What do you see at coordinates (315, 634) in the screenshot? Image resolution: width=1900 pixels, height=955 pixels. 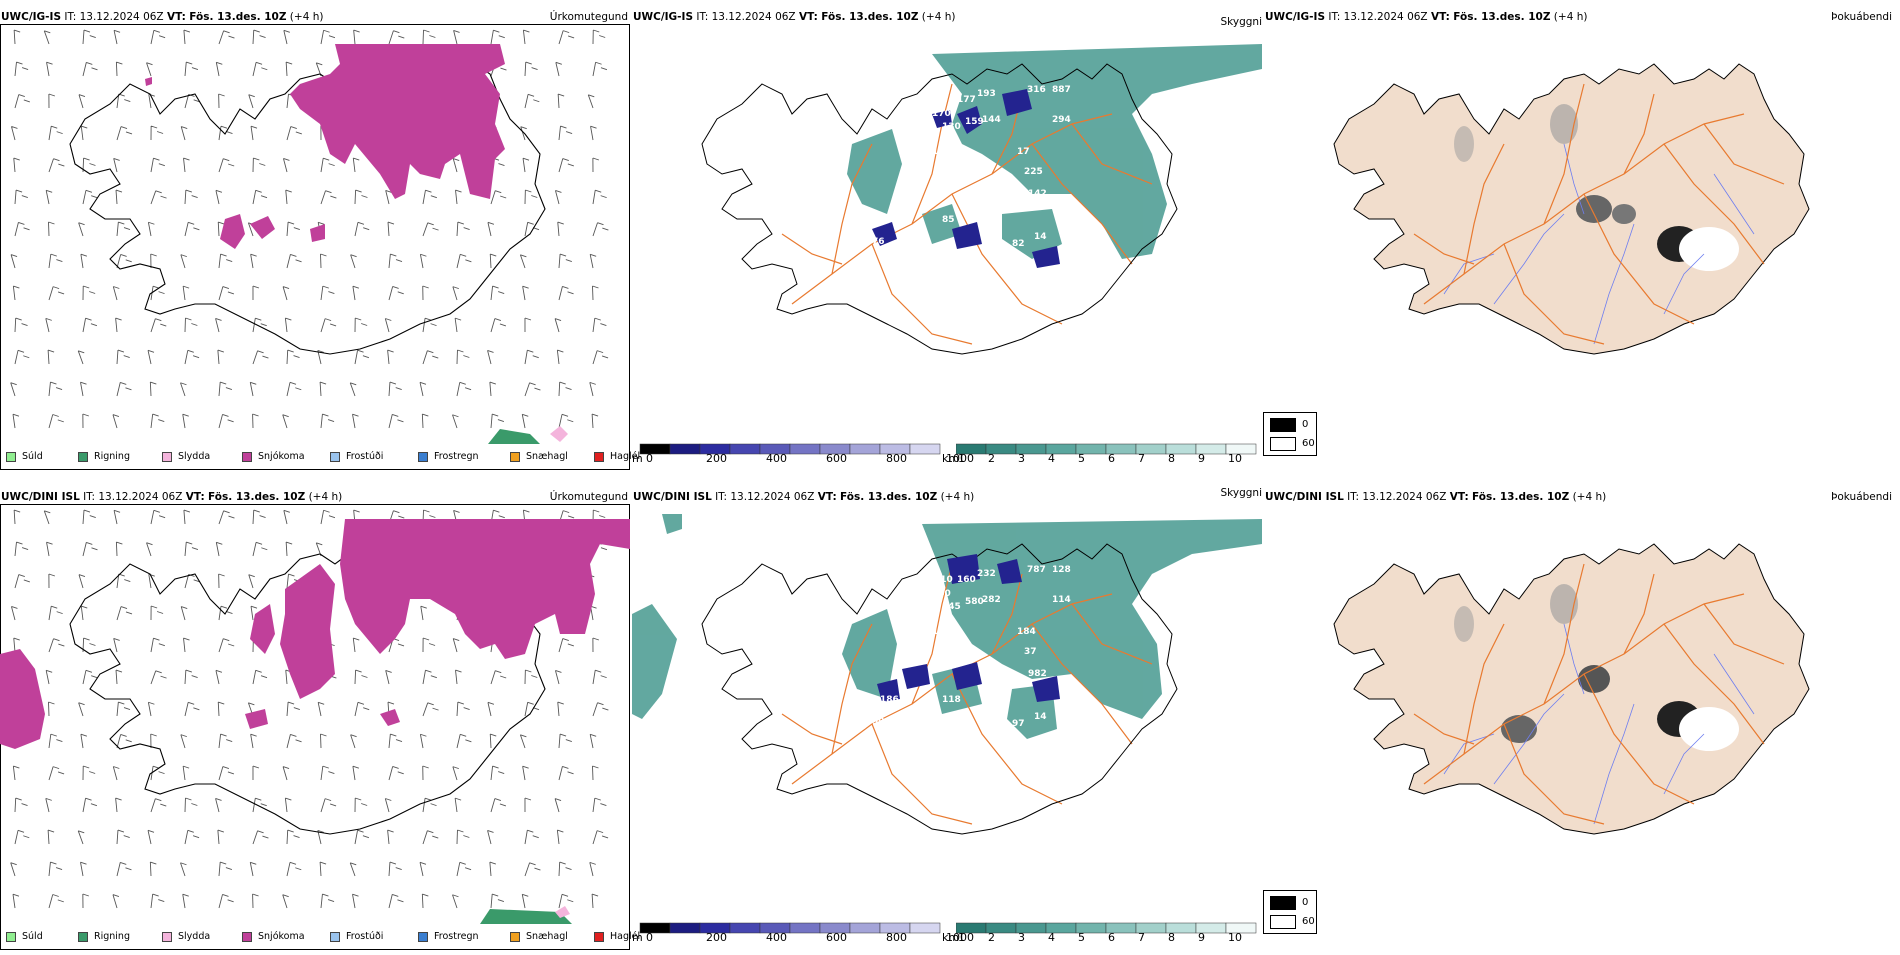 I see `snow-areas` at bounding box center [315, 634].